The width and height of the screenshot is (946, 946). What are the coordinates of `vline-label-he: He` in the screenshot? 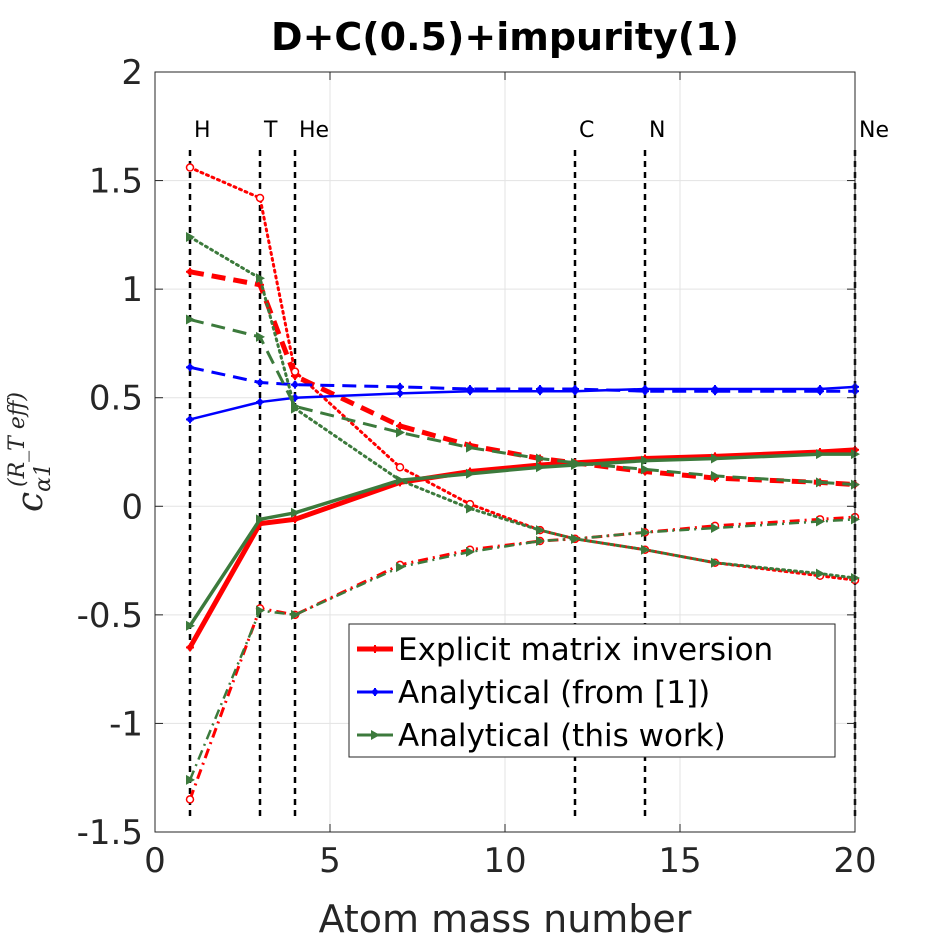 It's located at (314, 130).